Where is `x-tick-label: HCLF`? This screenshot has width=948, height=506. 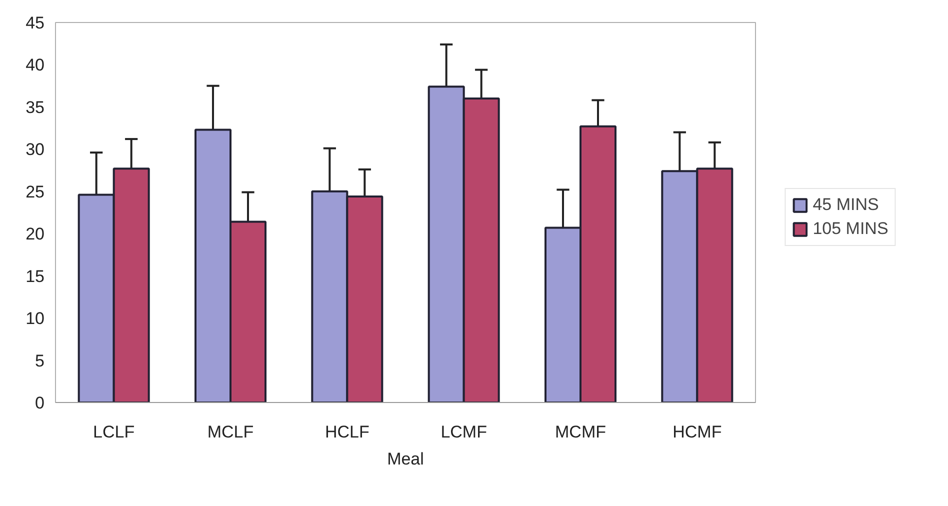
x-tick-label: HCLF is located at coordinates (347, 432).